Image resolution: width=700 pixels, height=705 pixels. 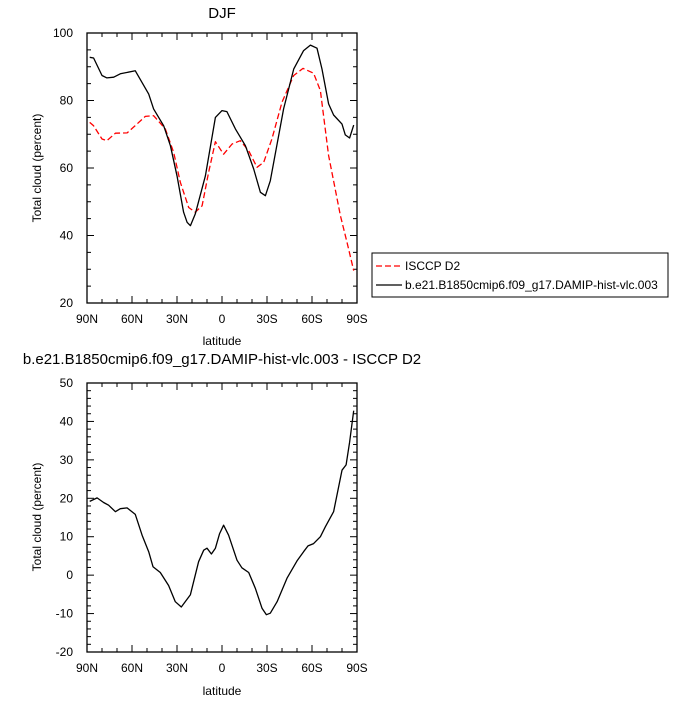 What do you see at coordinates (67, 537) in the screenshot?
I see `bottom-y-tick-label: 10` at bounding box center [67, 537].